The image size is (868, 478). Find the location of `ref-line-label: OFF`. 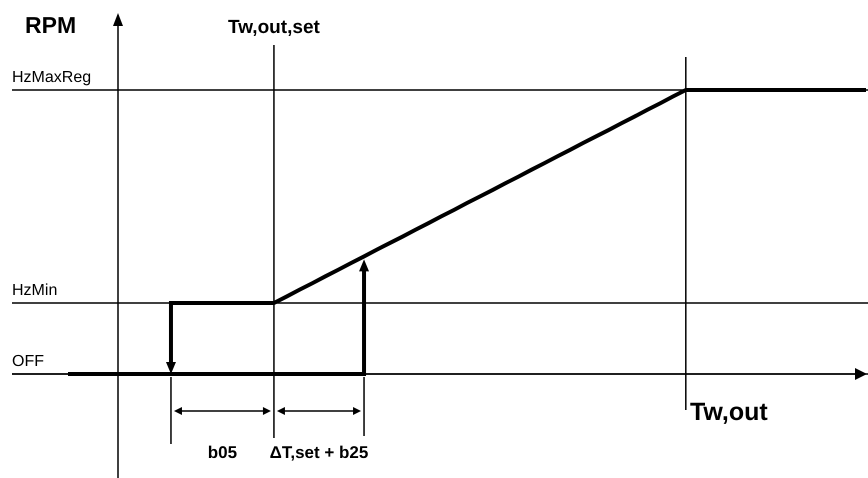

ref-line-label: OFF is located at coordinates (28, 361).